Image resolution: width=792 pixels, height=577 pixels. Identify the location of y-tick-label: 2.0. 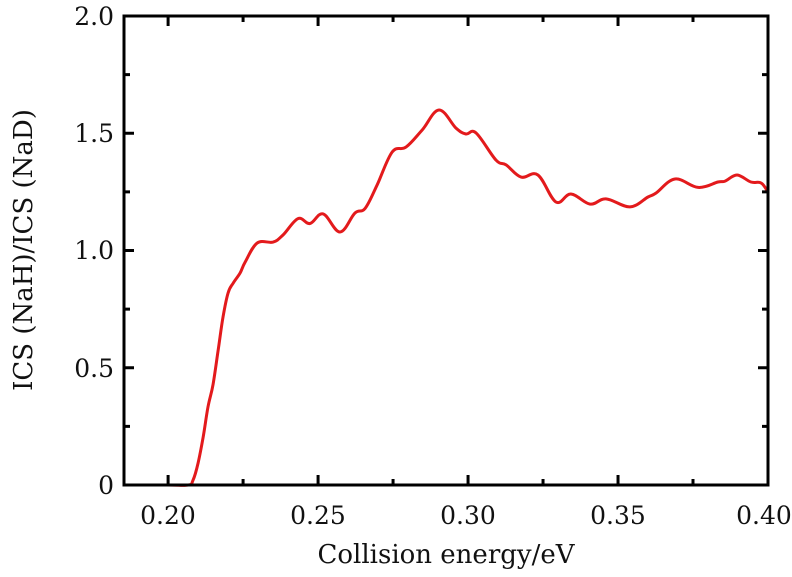
(94, 16).